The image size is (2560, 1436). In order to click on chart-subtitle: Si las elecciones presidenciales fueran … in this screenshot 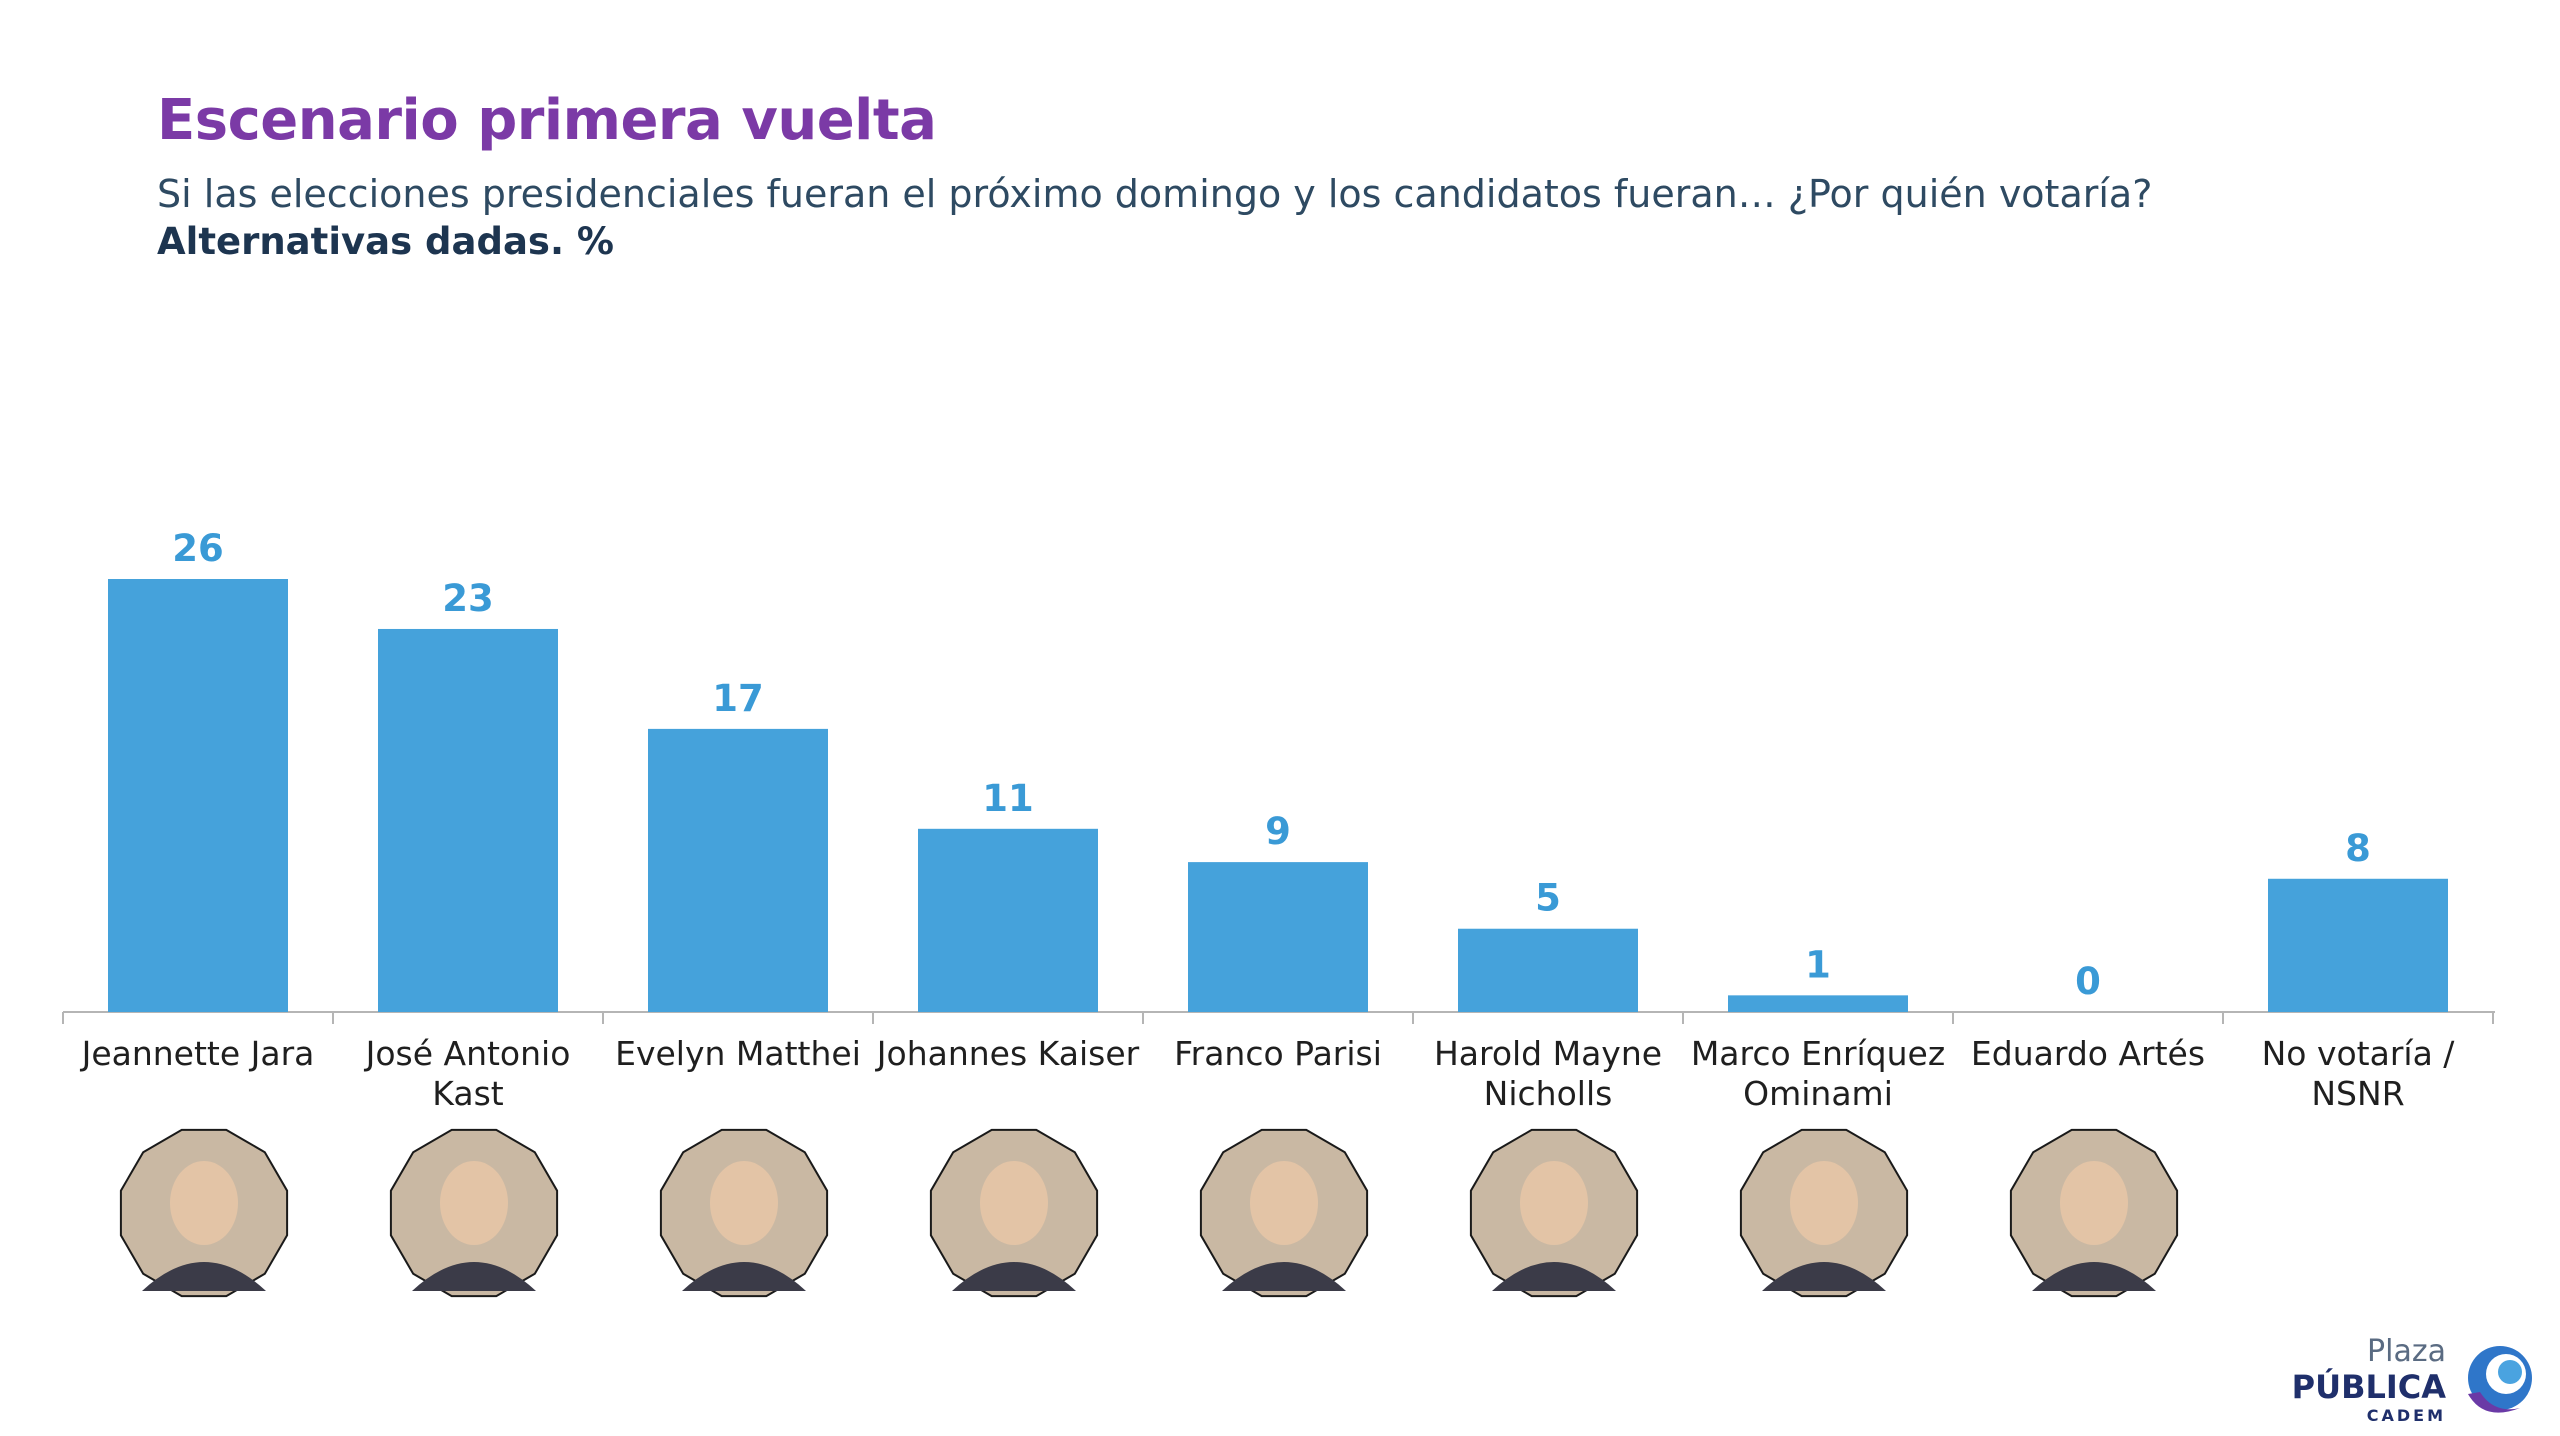, I will do `click(1155, 194)`.